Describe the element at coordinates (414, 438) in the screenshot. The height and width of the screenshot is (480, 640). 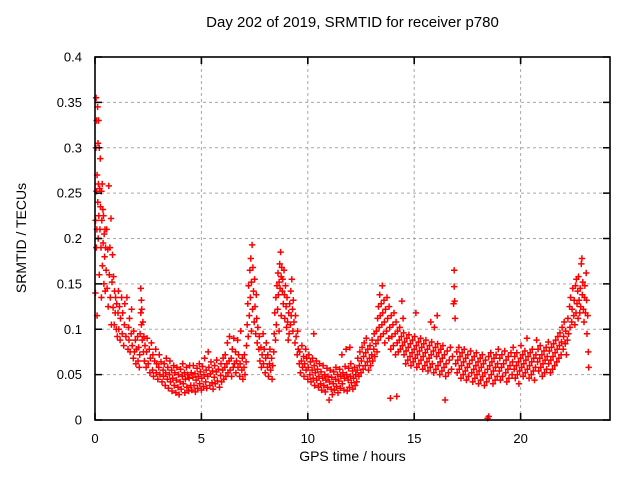
I see `x-tick-label: 15` at that location.